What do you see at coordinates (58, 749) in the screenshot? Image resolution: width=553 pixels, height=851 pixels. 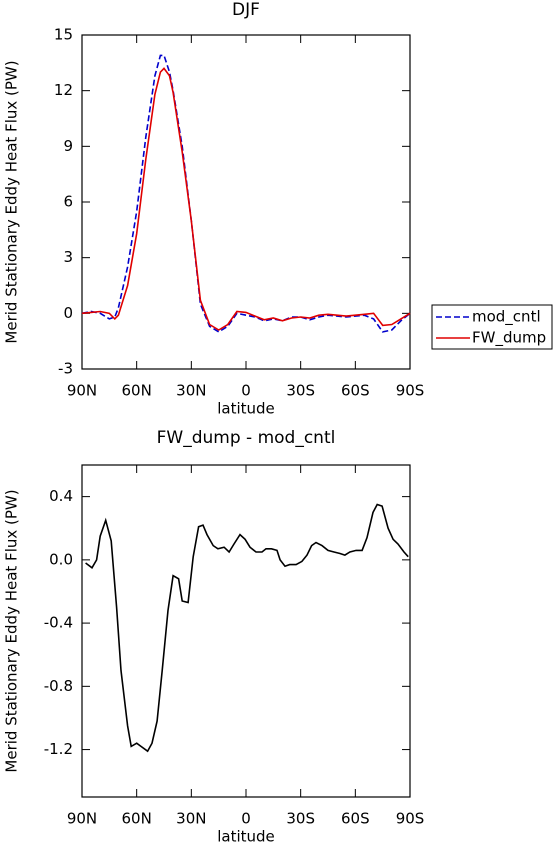 I see `y-tick-label: -1.2` at bounding box center [58, 749].